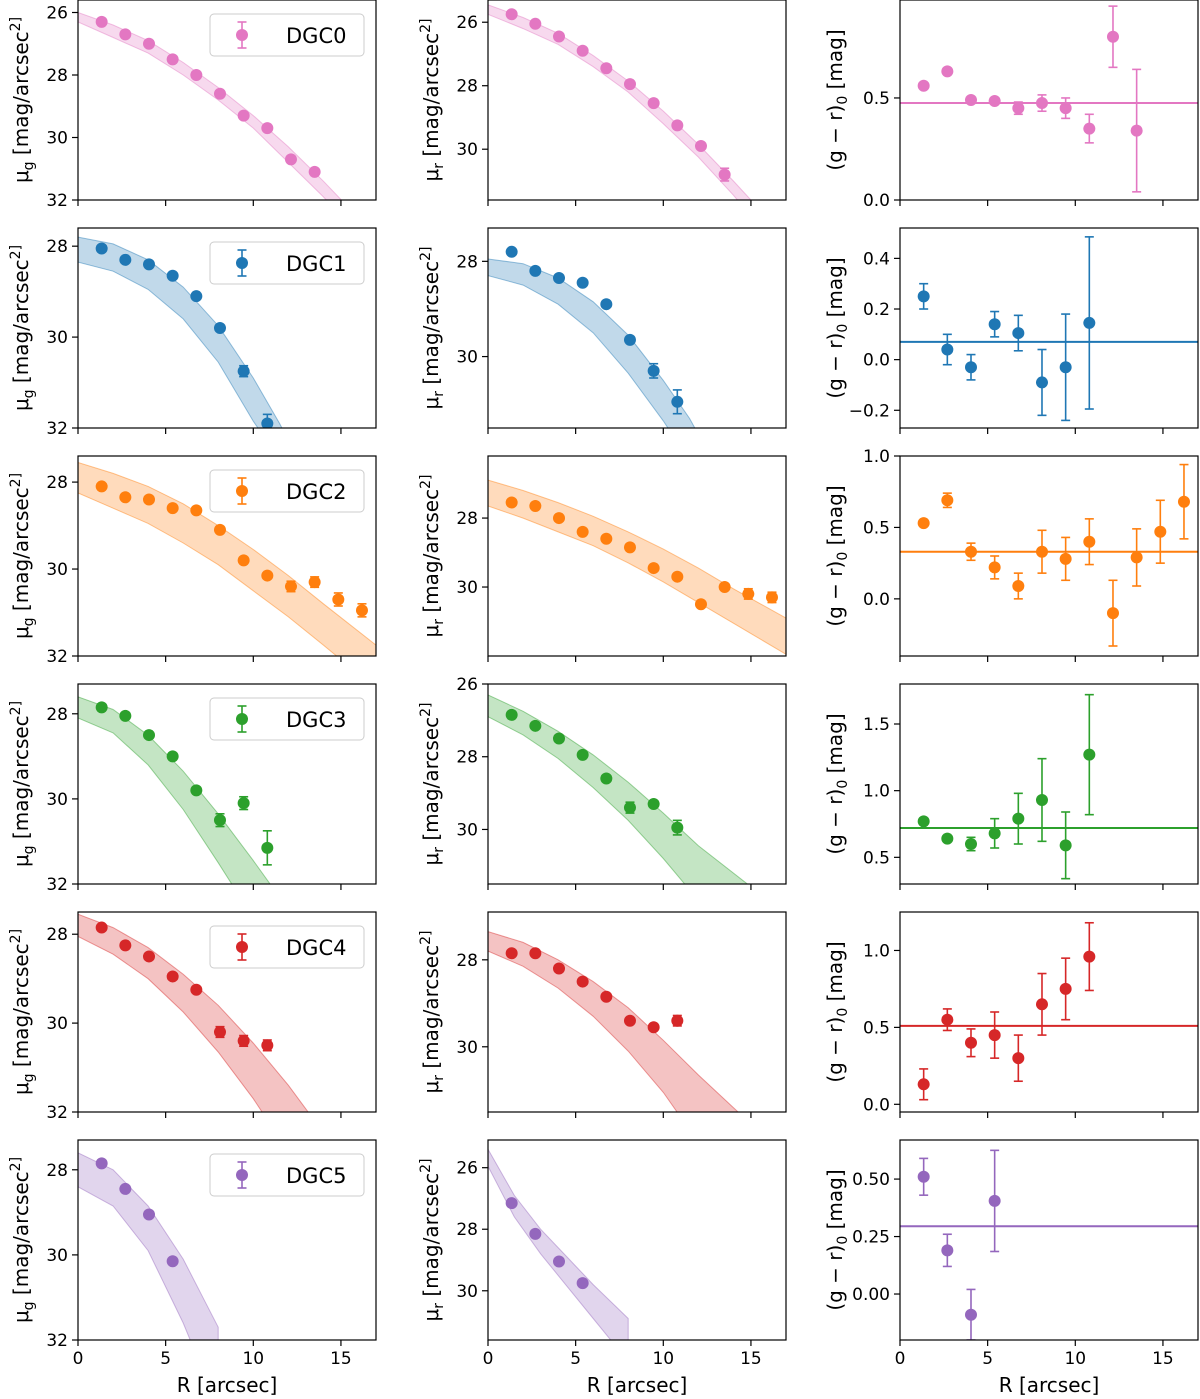  What do you see at coordinates (876, 259) in the screenshot?
I see `y-tick-label: 0.4` at bounding box center [876, 259].